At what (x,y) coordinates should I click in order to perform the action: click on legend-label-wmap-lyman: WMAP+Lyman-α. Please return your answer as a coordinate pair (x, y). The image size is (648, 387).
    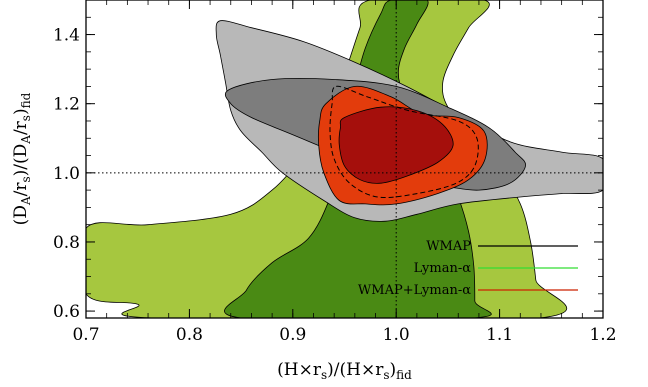
    Looking at the image, I should click on (414, 290).